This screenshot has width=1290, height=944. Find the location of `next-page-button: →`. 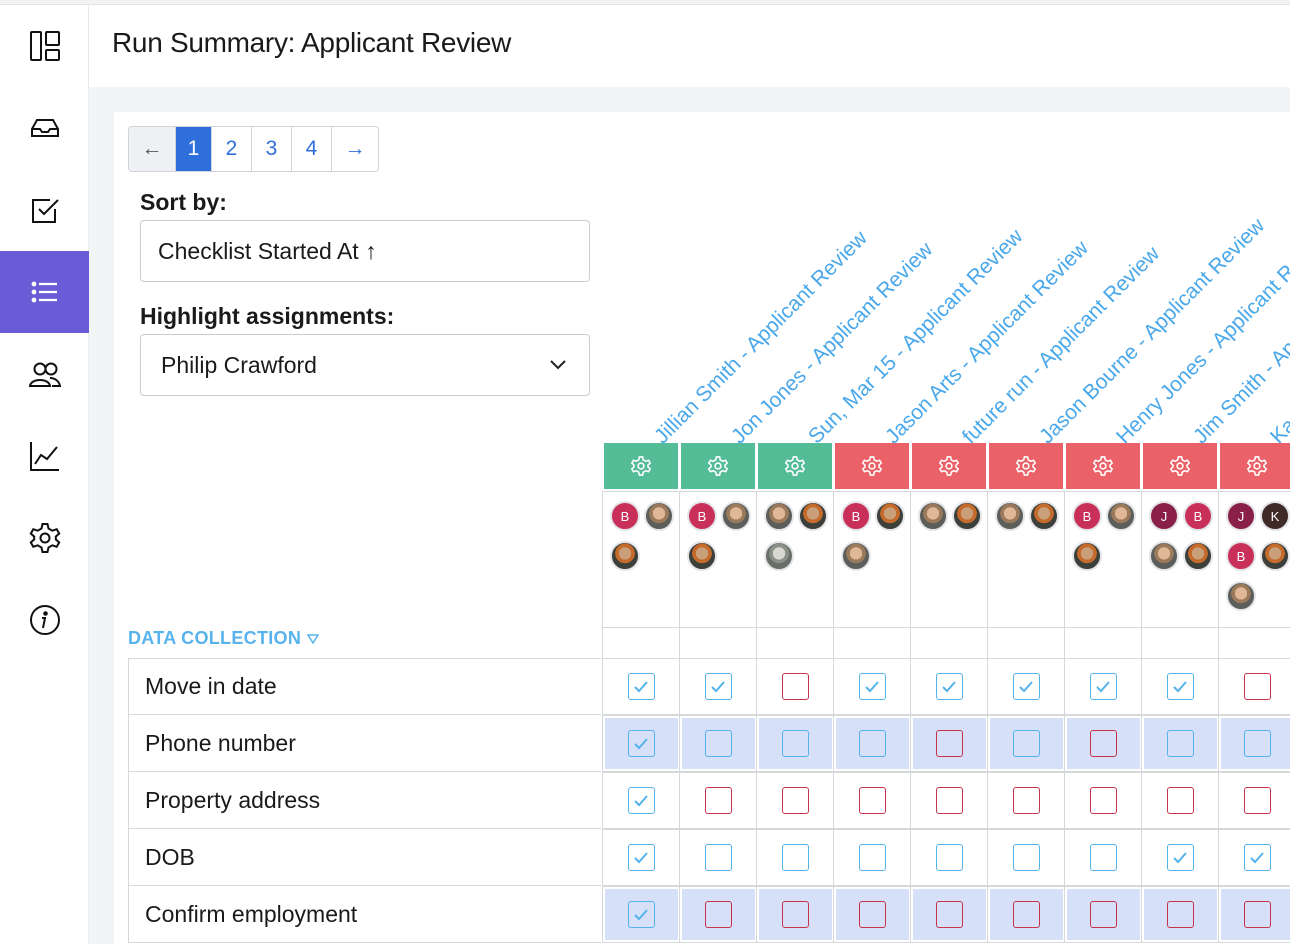

next-page-button: → is located at coordinates (355, 148).